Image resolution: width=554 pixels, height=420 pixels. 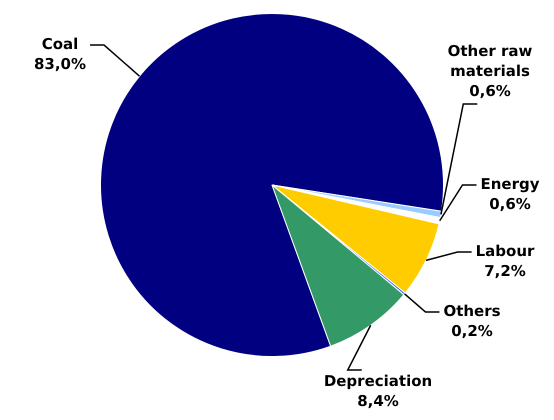 What do you see at coordinates (60, 43) in the screenshot?
I see `slice-label: Coal` at bounding box center [60, 43].